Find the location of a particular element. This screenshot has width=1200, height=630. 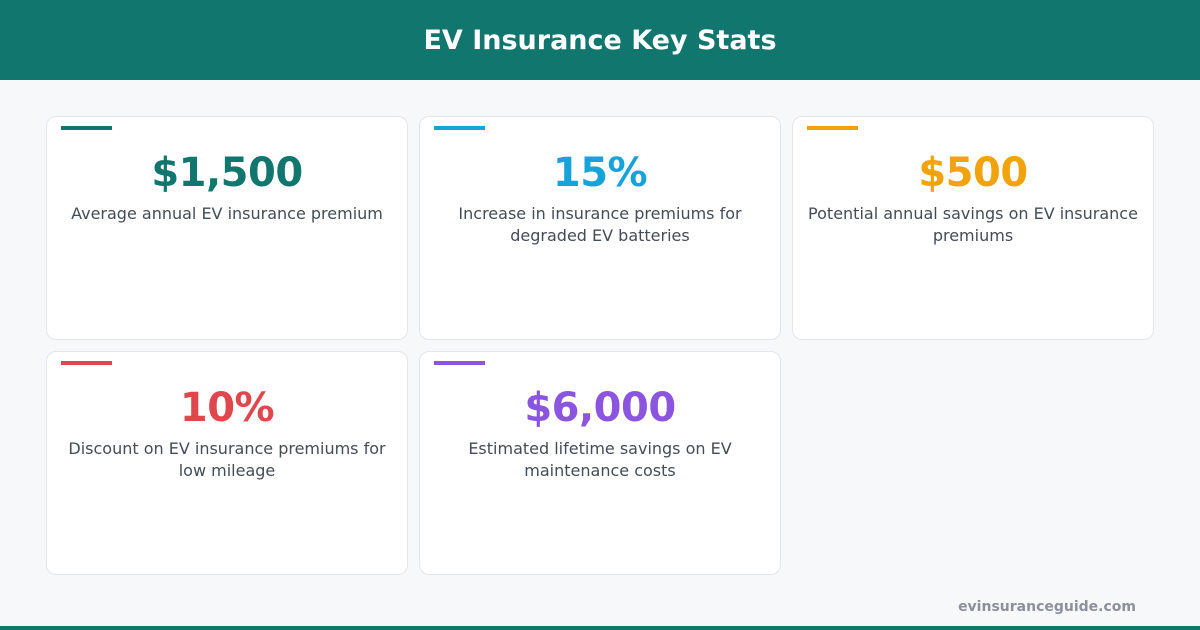

stat-label: Average annual EV insurance premium is located at coordinates (227, 213).